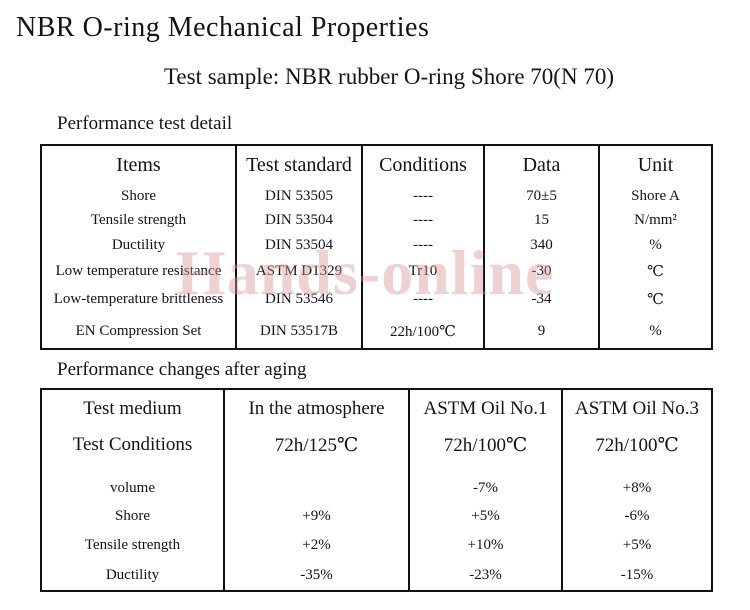 This screenshot has height=610, width=750. Describe the element at coordinates (542, 299) in the screenshot. I see `table1-cell: -34` at that location.